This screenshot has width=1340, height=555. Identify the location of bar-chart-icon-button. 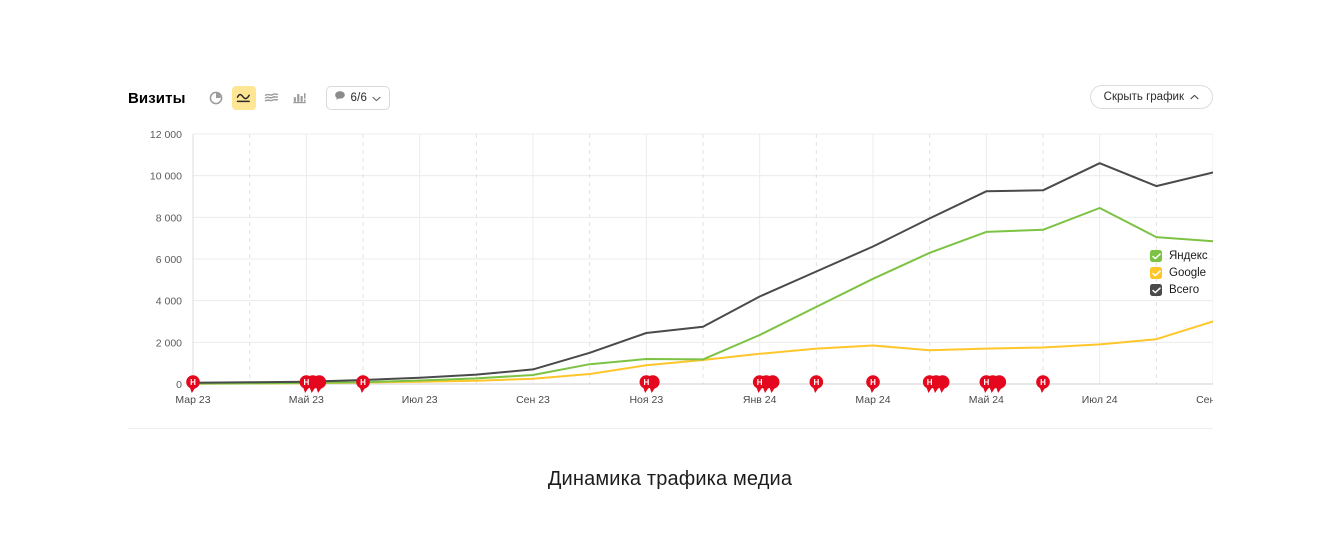
(300, 98).